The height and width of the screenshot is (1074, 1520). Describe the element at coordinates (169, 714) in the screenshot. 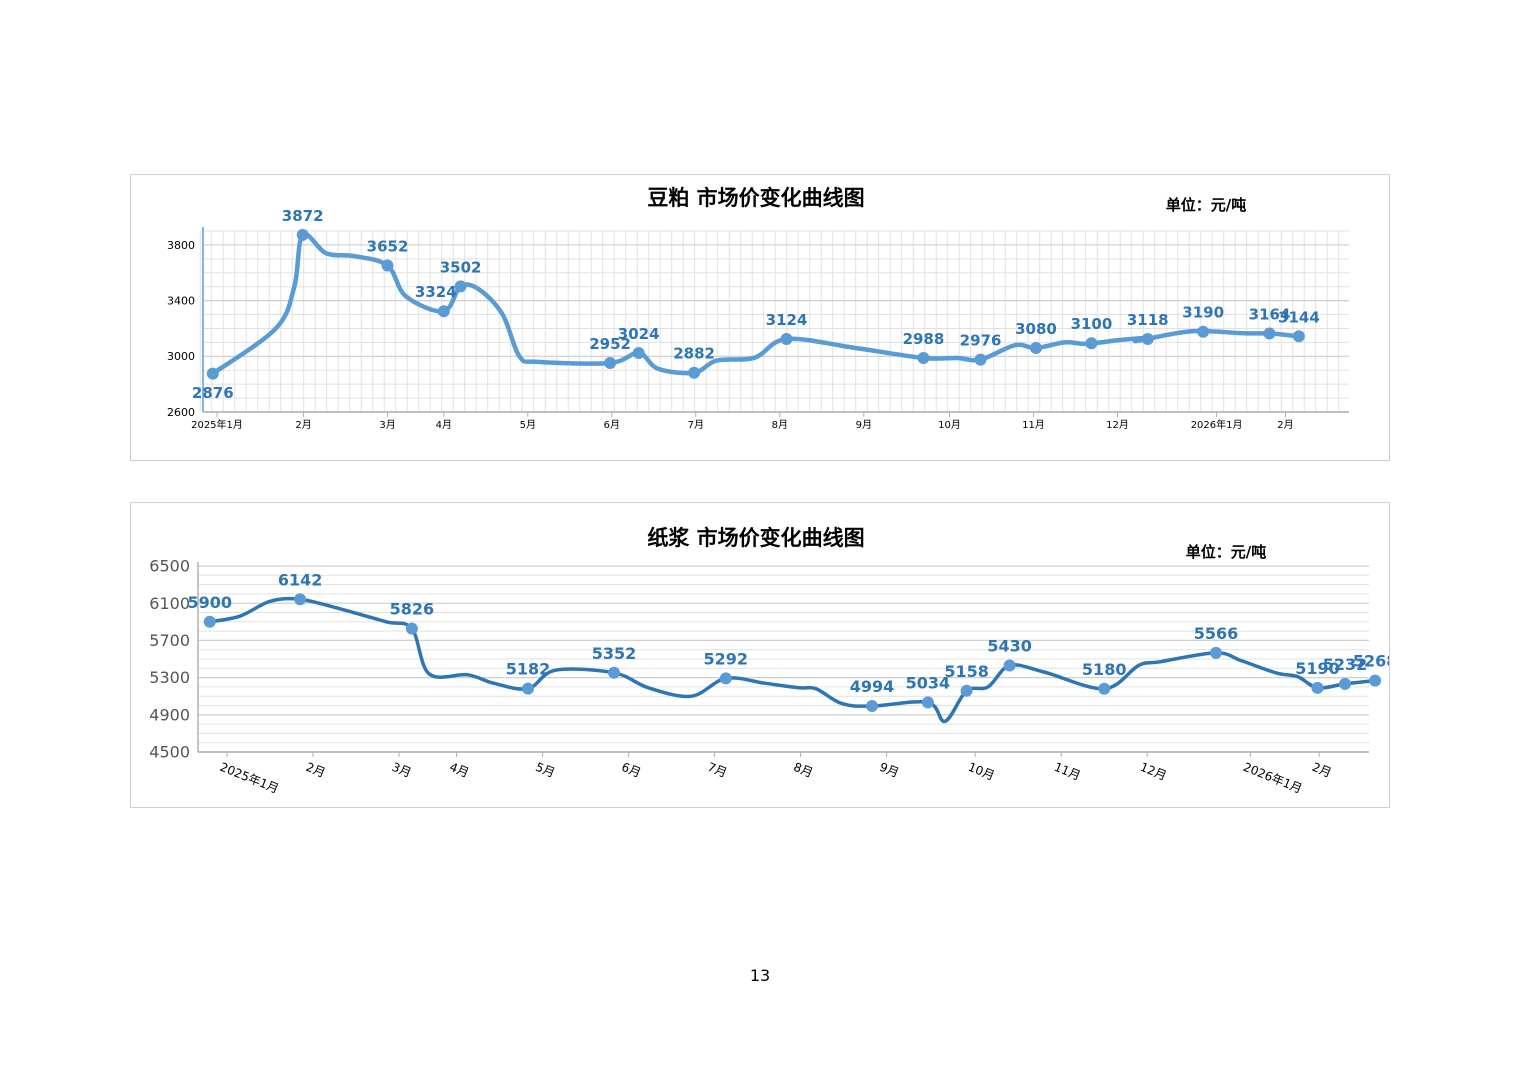

I see `y-tick-label: 4900` at that location.